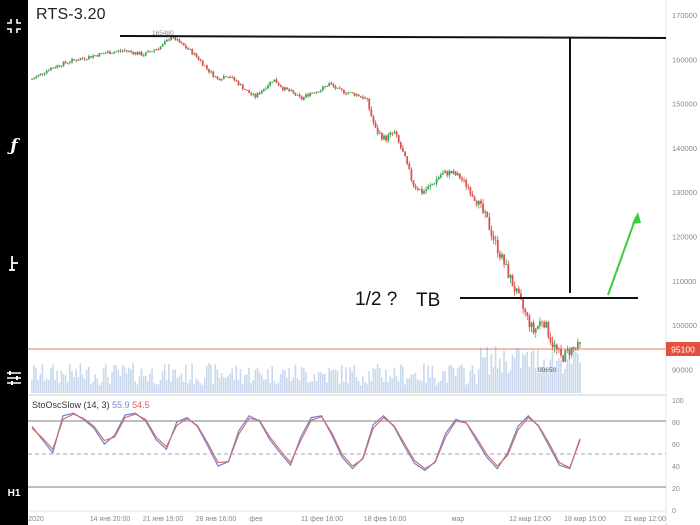 The image size is (700, 525). I want to click on settings-sliders-icon, so click(14, 380).